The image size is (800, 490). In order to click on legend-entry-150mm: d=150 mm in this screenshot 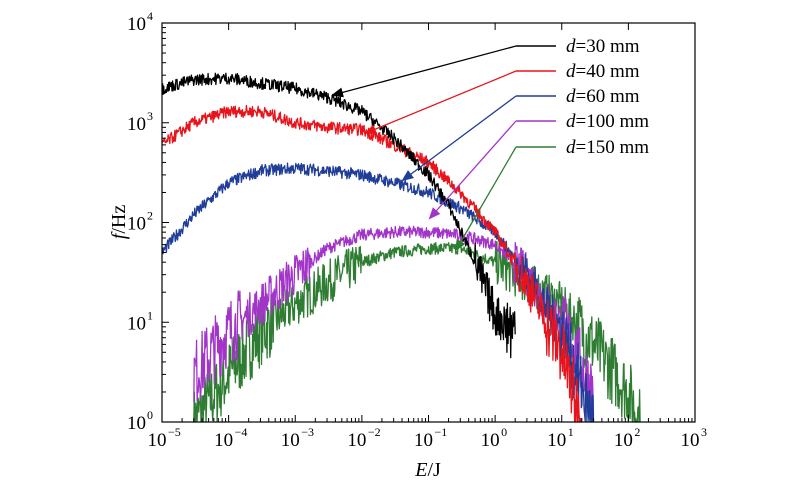, I will do `click(551, 194)`.